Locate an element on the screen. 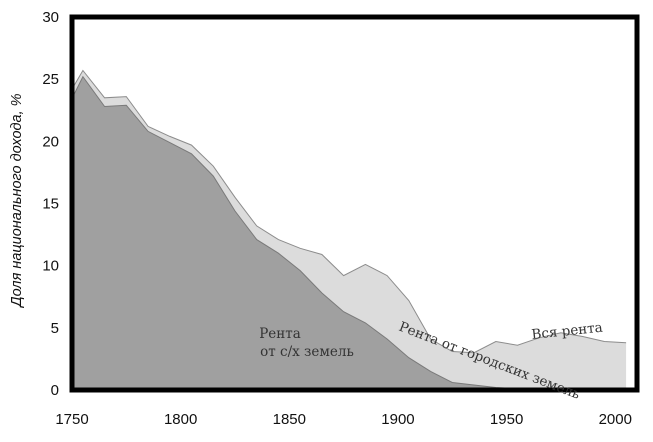  y-tick-label: 15 is located at coordinates (50, 204).